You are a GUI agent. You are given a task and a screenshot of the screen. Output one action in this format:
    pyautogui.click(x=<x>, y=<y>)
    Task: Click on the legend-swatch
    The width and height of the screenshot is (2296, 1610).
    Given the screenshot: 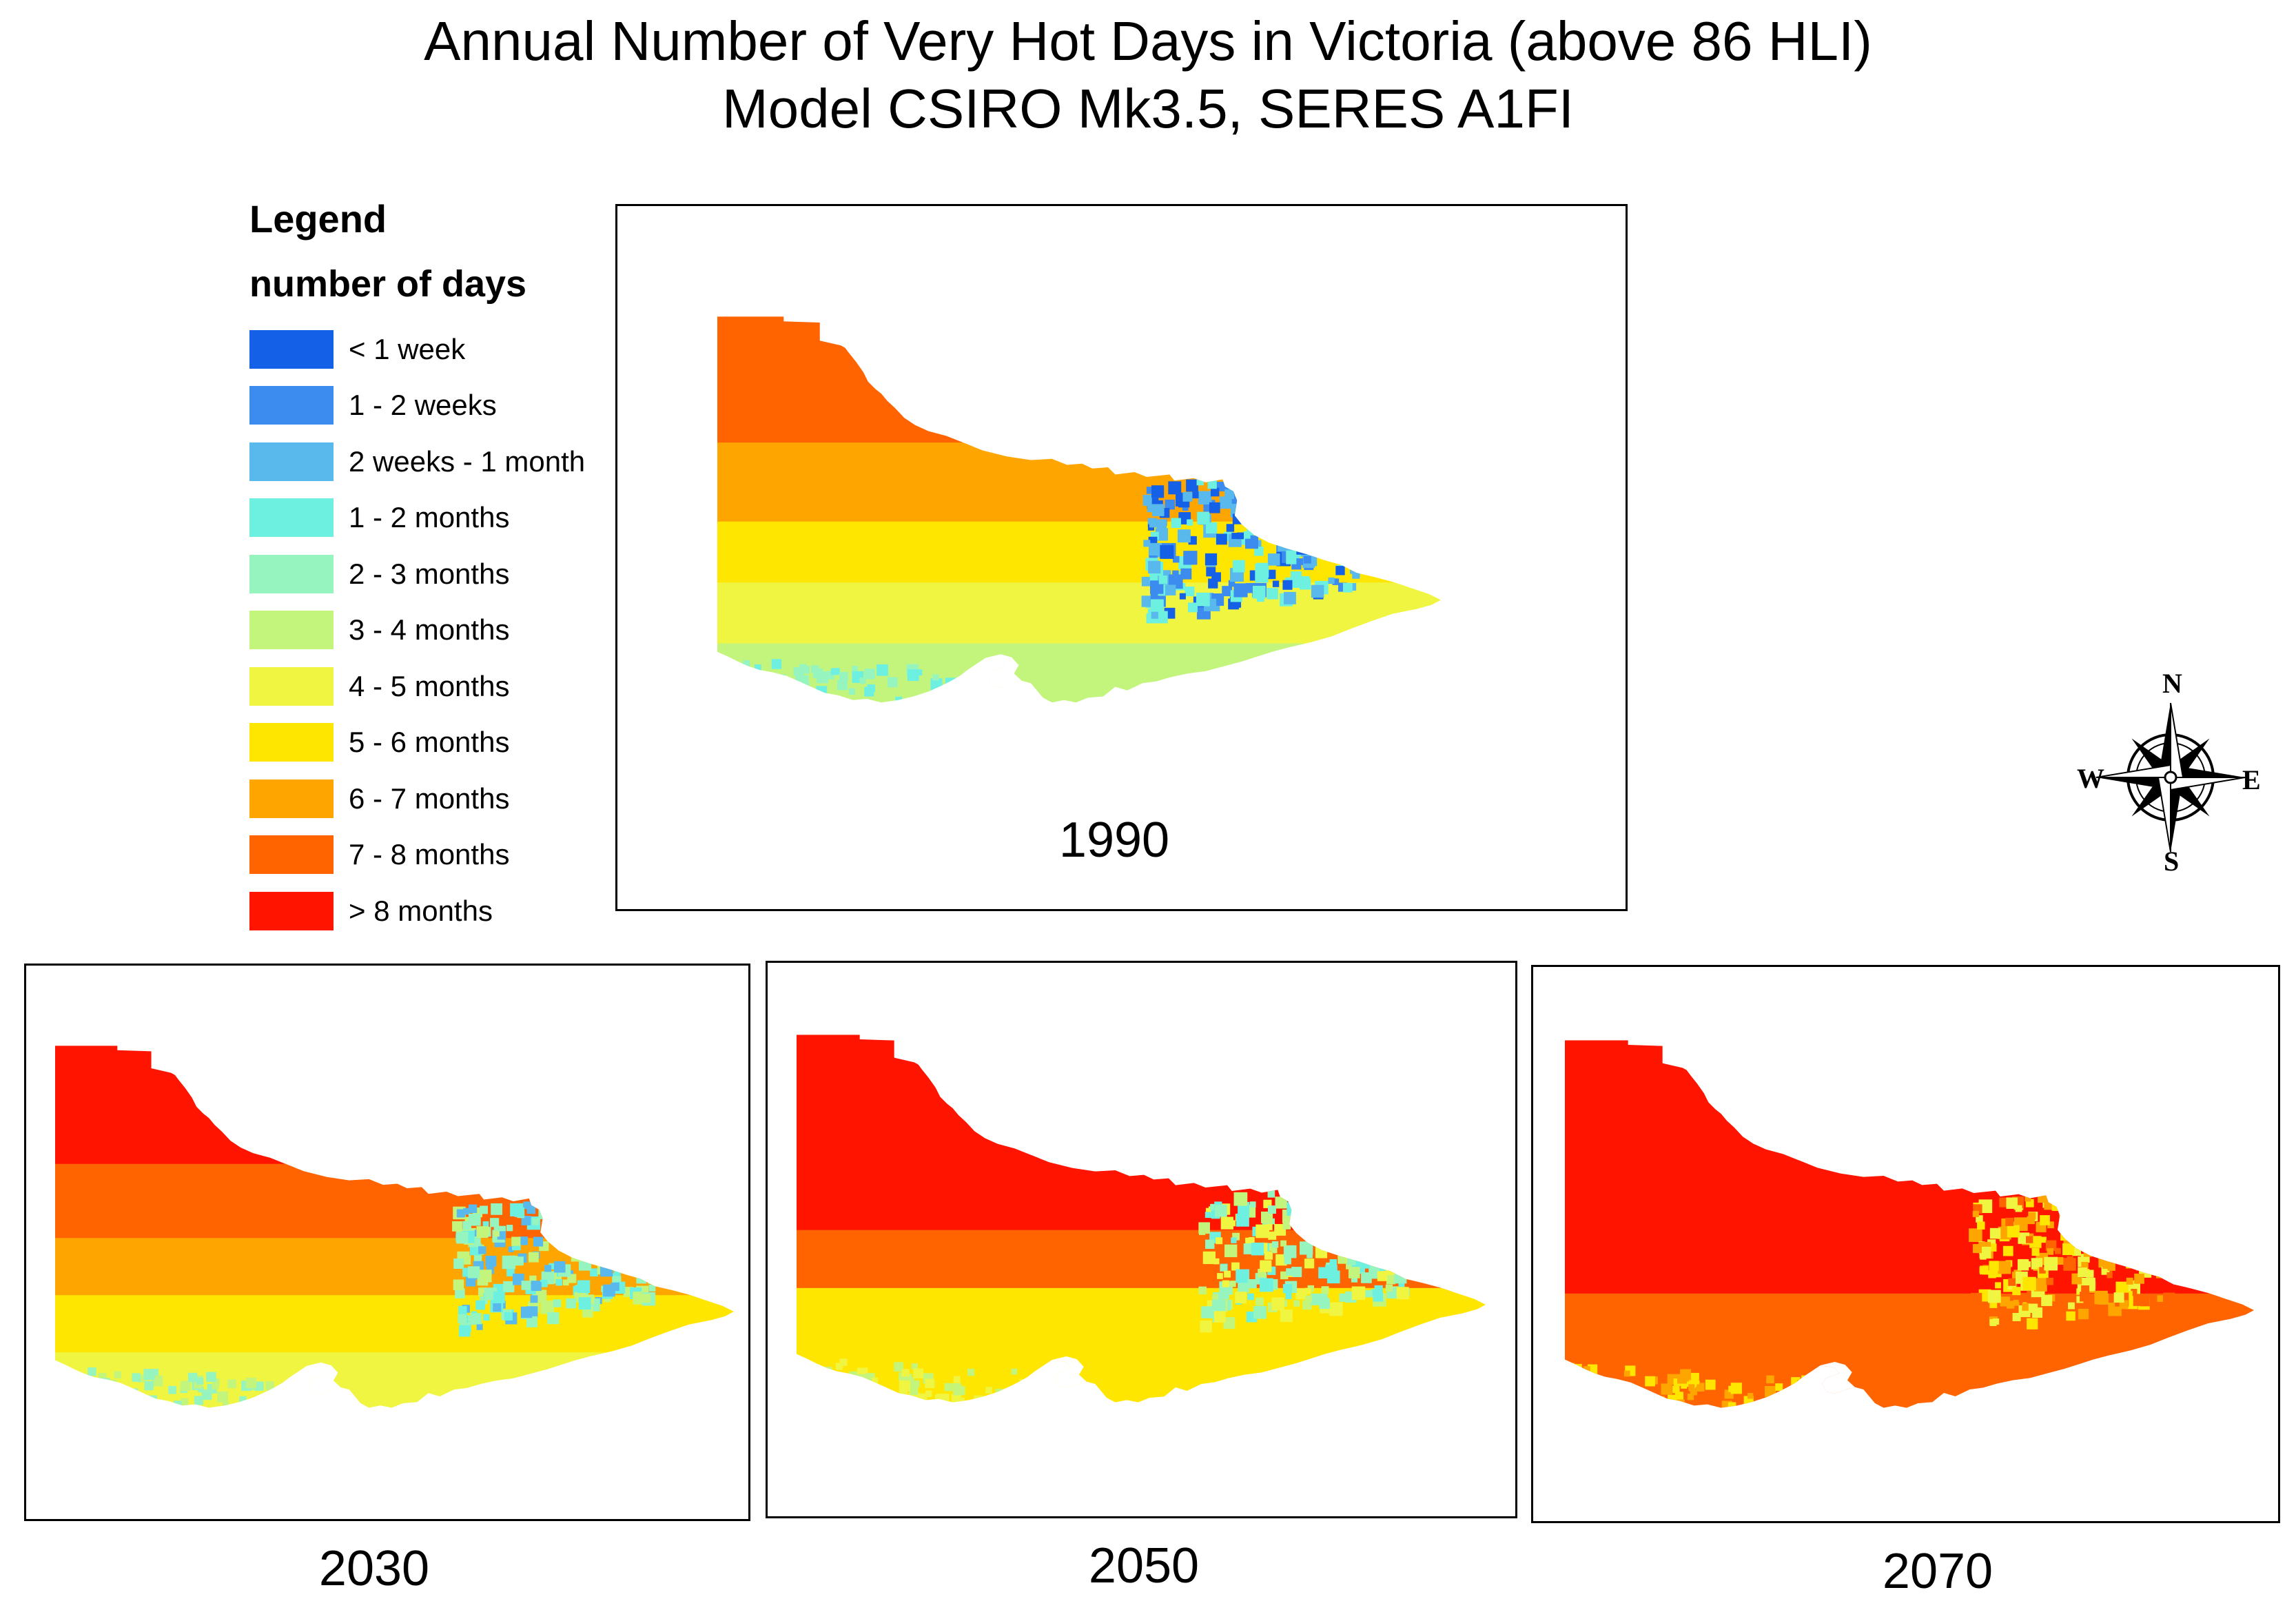 What is the action you would take?
    pyautogui.click(x=291, y=855)
    